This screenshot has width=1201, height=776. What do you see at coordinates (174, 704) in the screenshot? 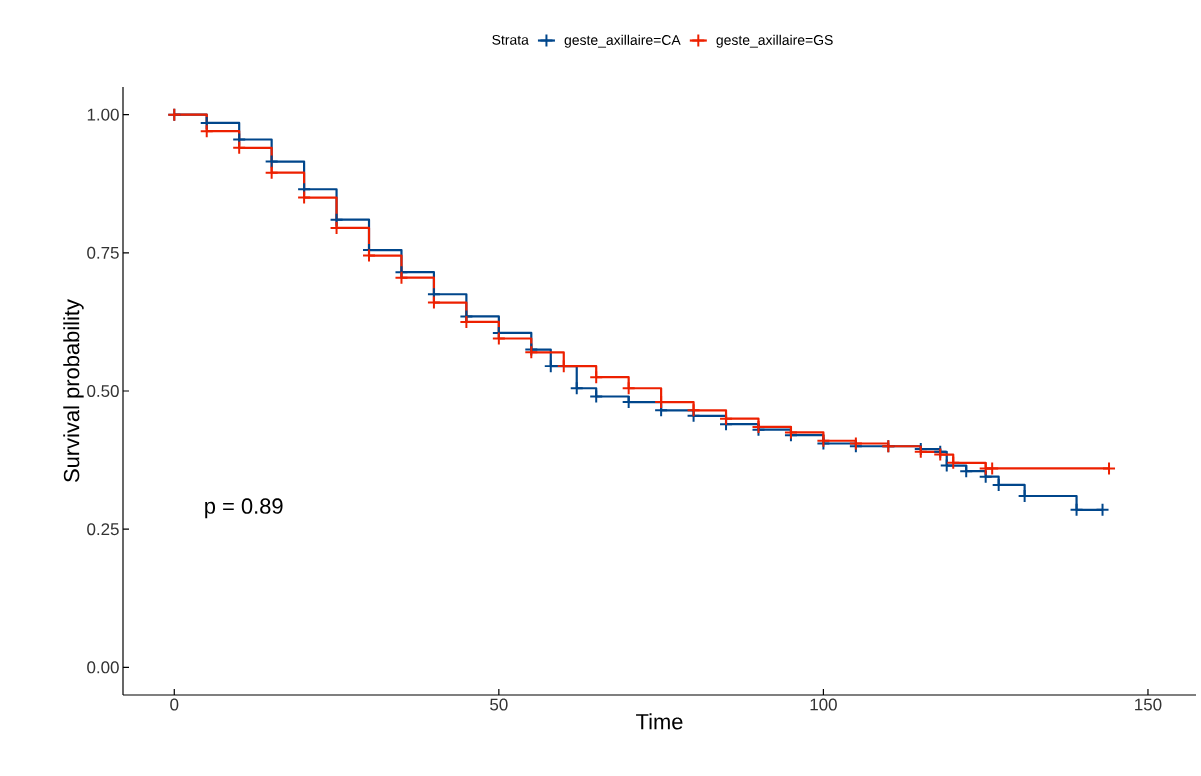
I see `x-tick-label: 0` at bounding box center [174, 704].